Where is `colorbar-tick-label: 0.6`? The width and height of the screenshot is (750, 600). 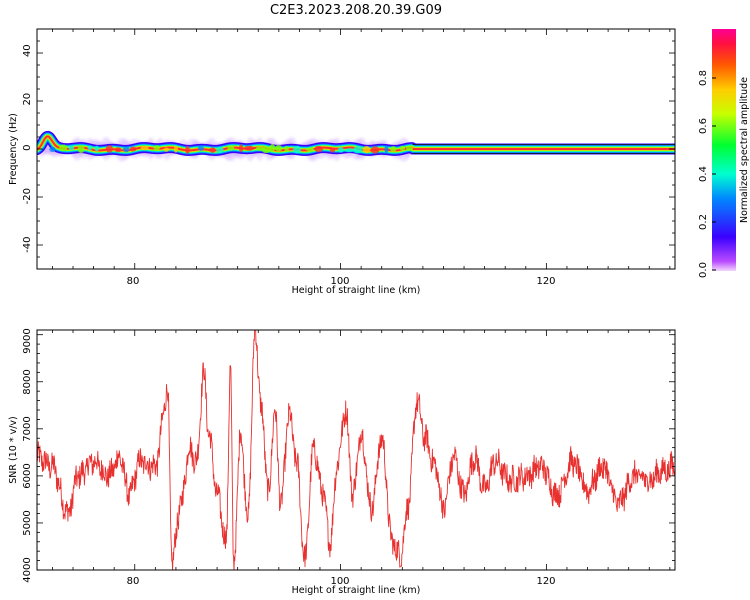 colorbar-tick-label: 0.6 is located at coordinates (703, 126).